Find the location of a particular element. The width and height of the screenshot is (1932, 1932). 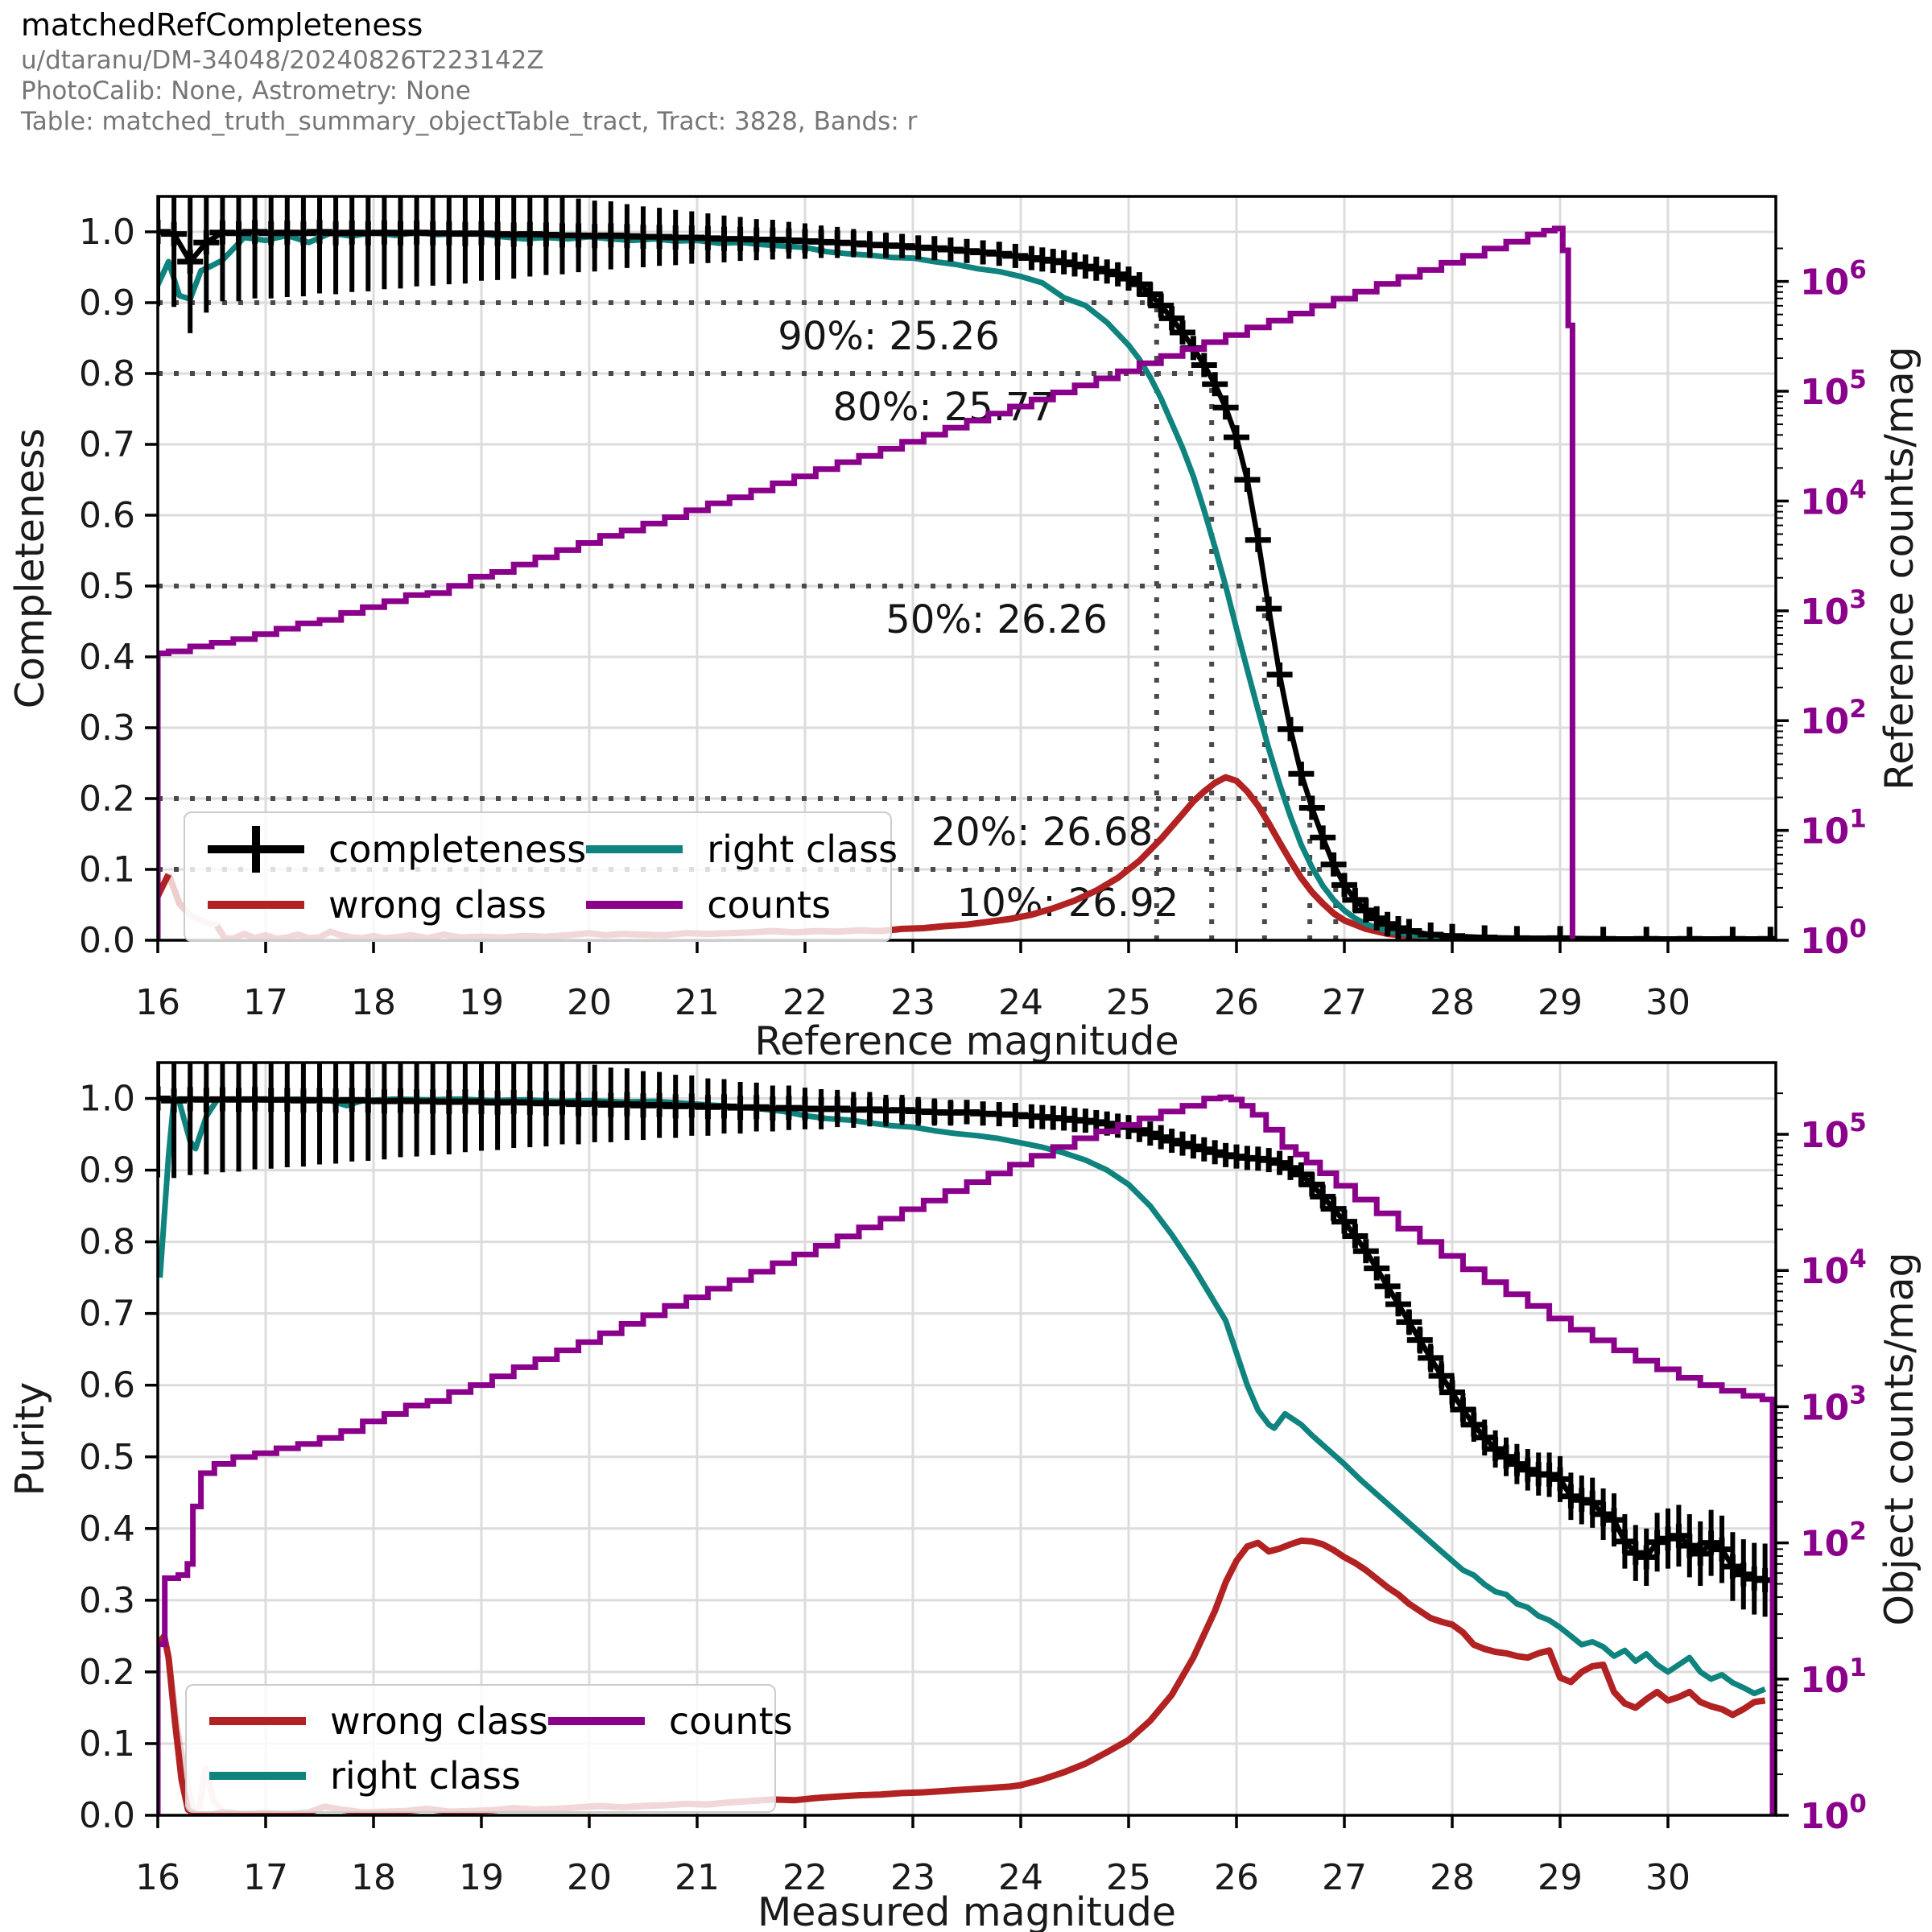

svg-text: 30 is located at coordinates (1667, 1877).